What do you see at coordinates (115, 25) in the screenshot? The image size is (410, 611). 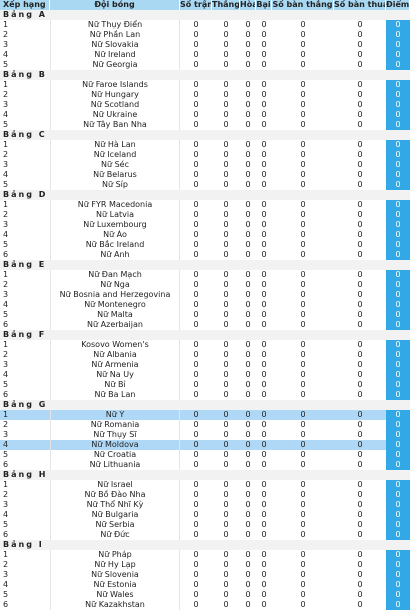 I see `team-name: Nữ Thụy Điển` at bounding box center [115, 25].